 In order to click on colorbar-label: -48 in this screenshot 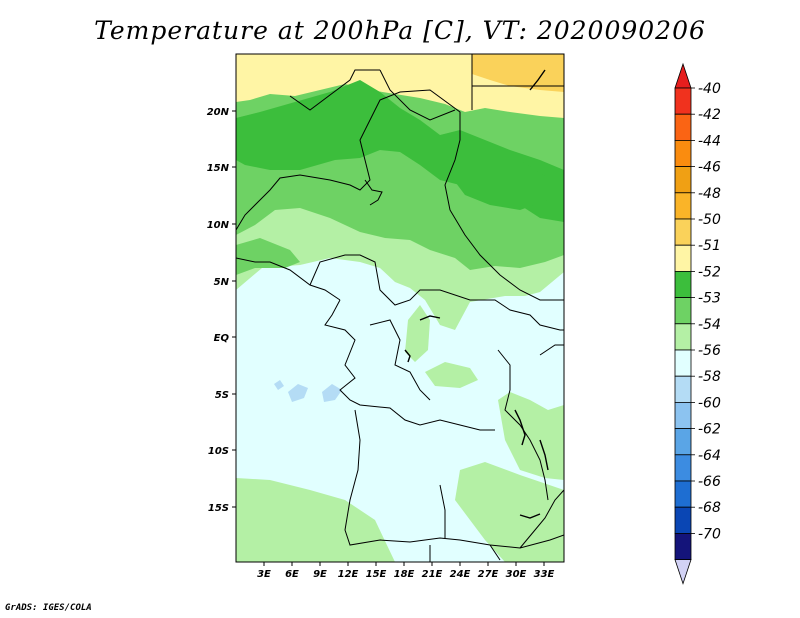, I will do `click(709, 194)`.